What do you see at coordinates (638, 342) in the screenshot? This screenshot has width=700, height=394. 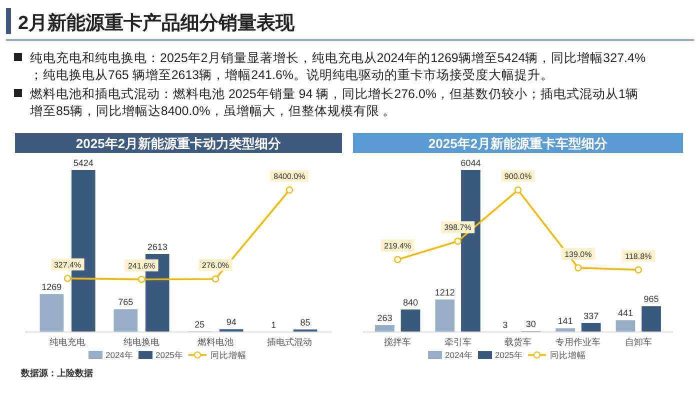 I see `x-tick-label: 自卸车` at bounding box center [638, 342].